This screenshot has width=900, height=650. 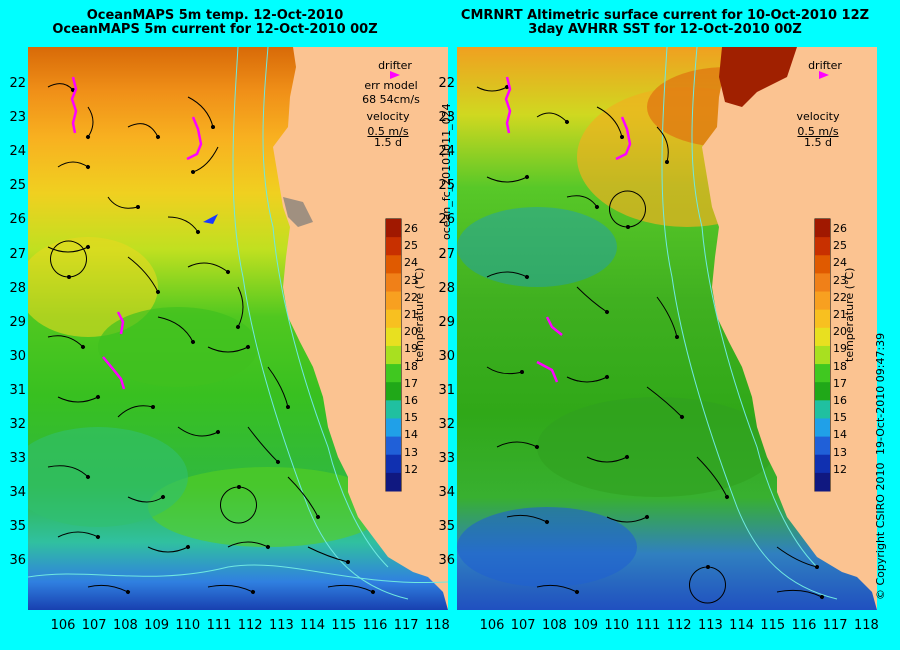 What do you see at coordinates (446, 561) in the screenshot?
I see `right-lat-label-36: 36` at bounding box center [446, 561].